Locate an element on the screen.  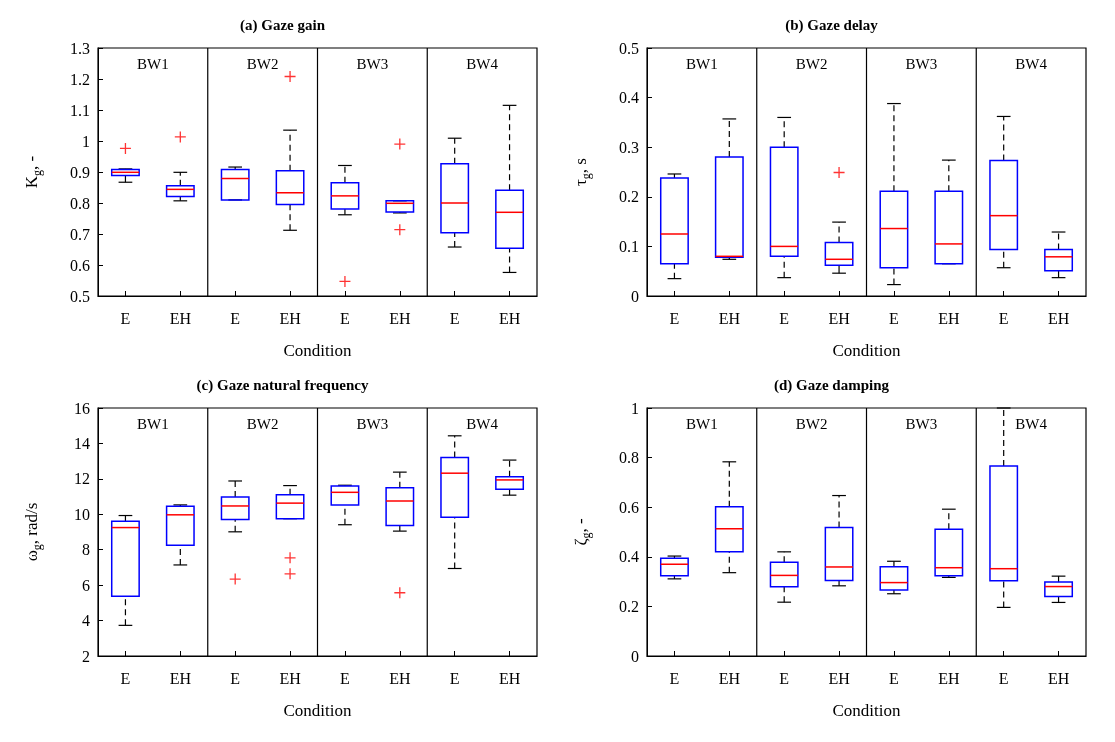
y-tick-label: 0.9 is located at coordinates (80, 172).